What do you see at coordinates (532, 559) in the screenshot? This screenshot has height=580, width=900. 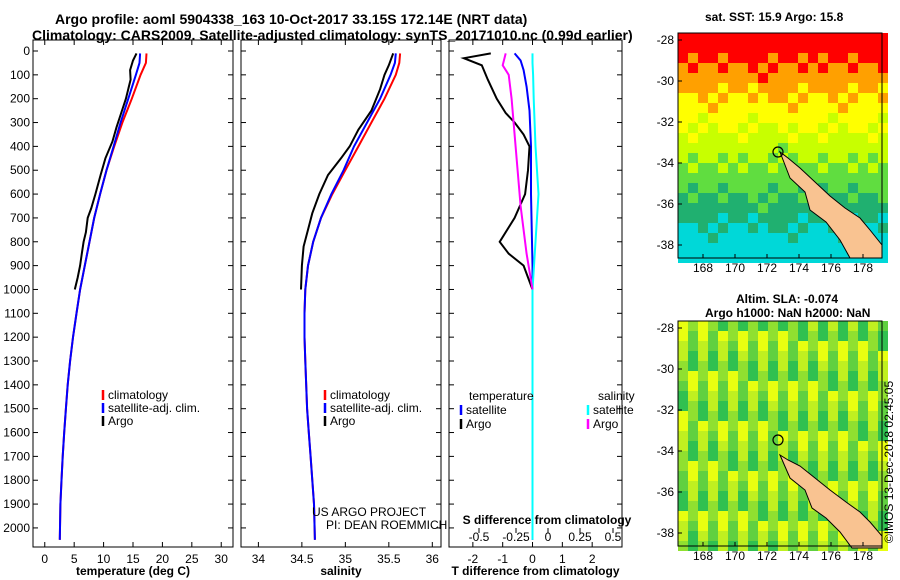 I see `x-tick-label: 0` at bounding box center [532, 559].